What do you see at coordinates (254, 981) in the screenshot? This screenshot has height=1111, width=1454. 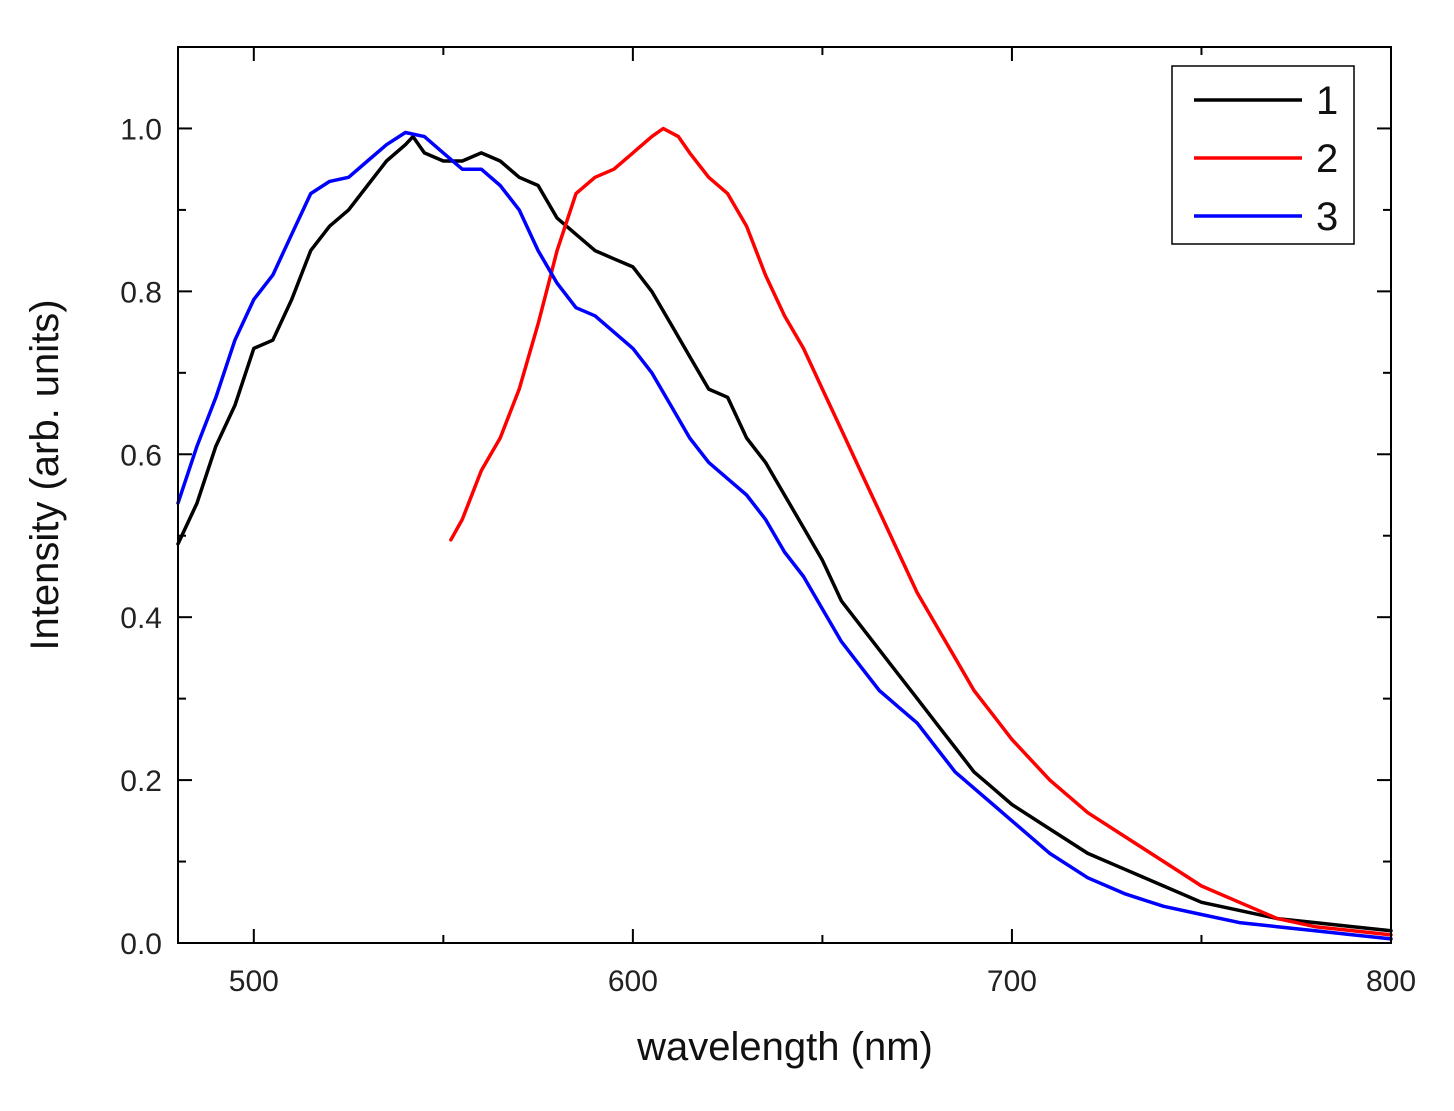 I see `x-tick-label: 500` at bounding box center [254, 981].